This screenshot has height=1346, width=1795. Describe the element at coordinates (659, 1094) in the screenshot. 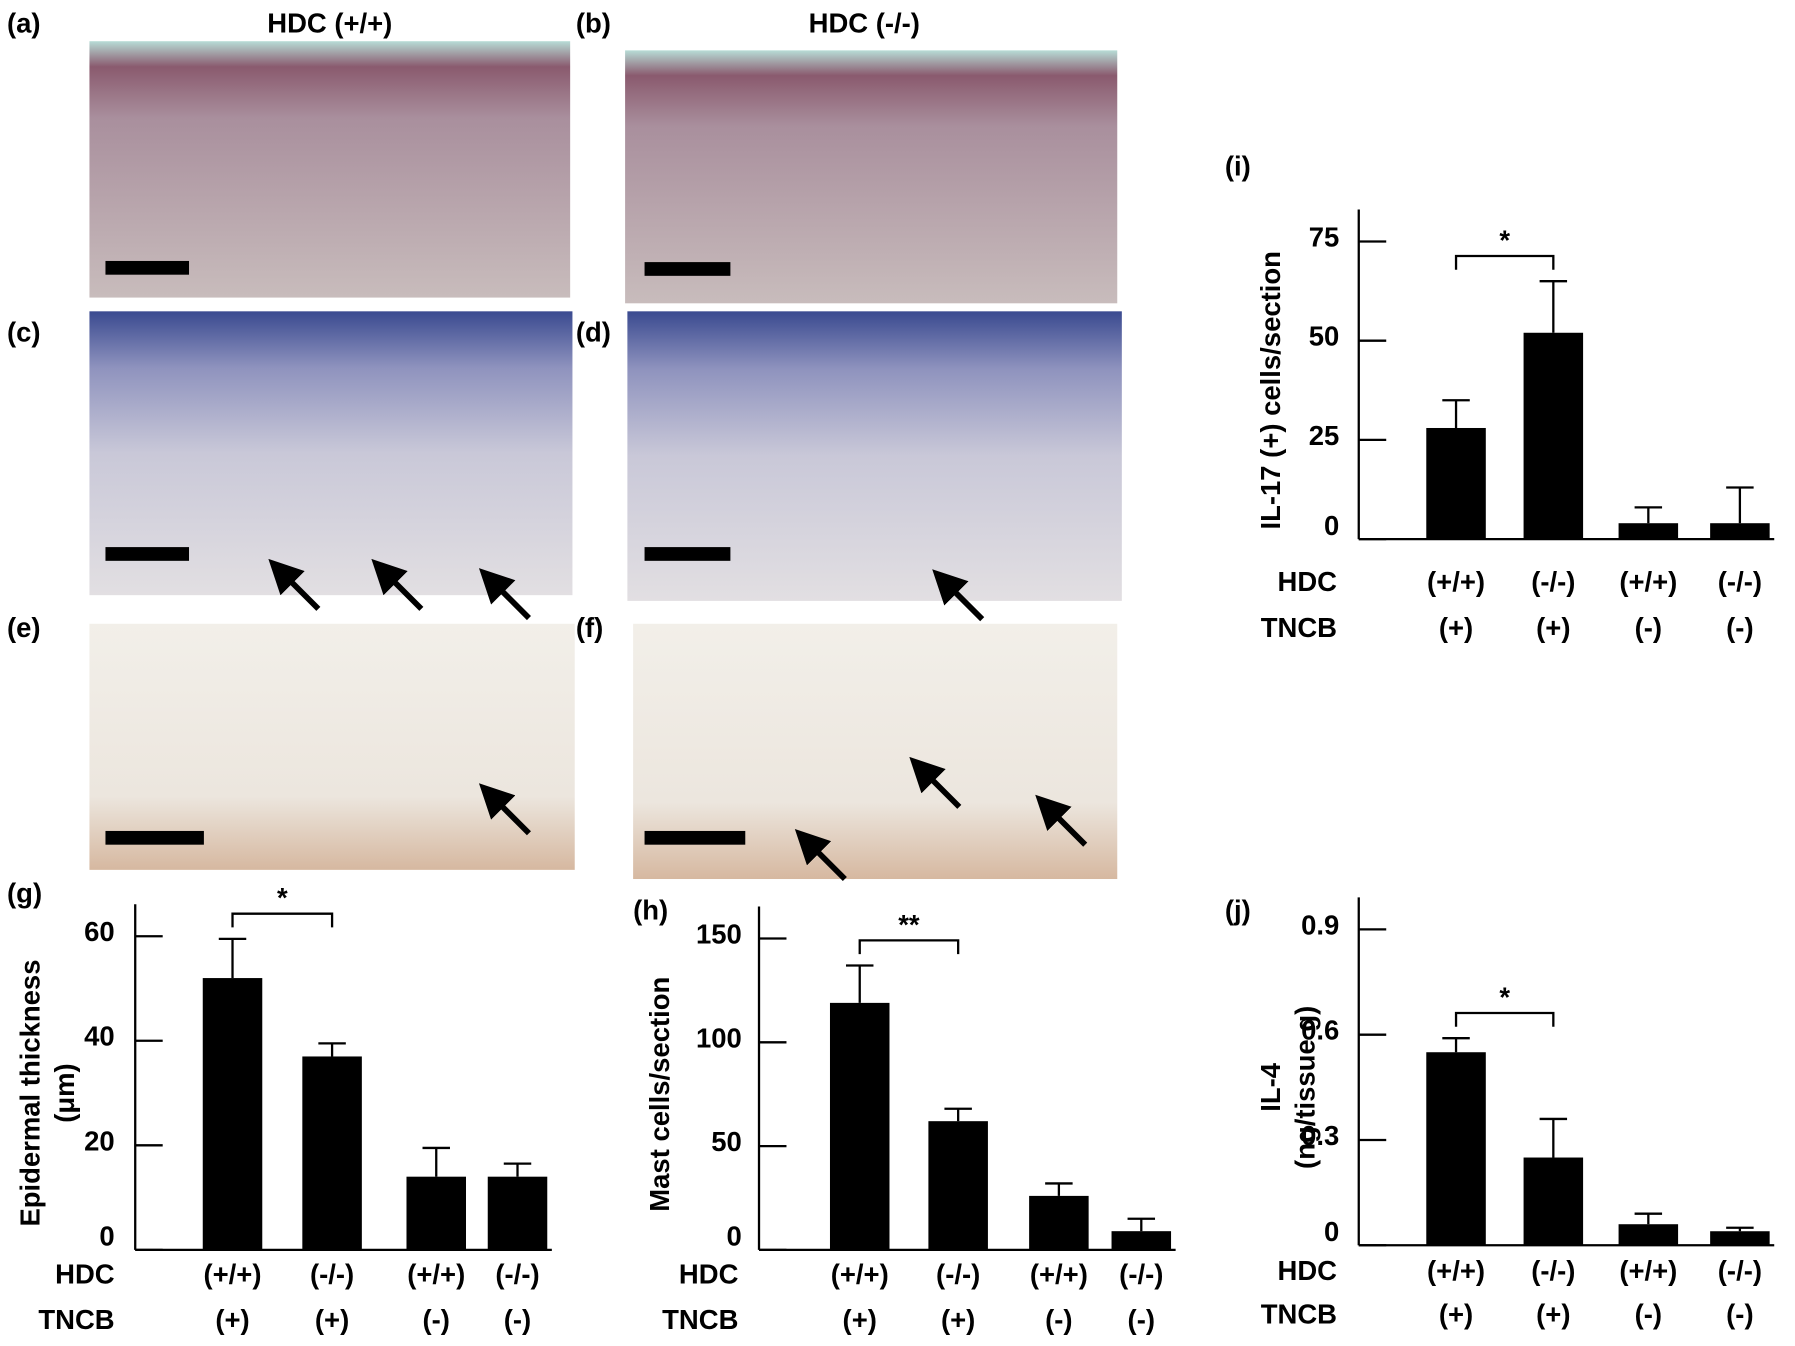

I see `y-axis-label: Mast cells/section` at that location.